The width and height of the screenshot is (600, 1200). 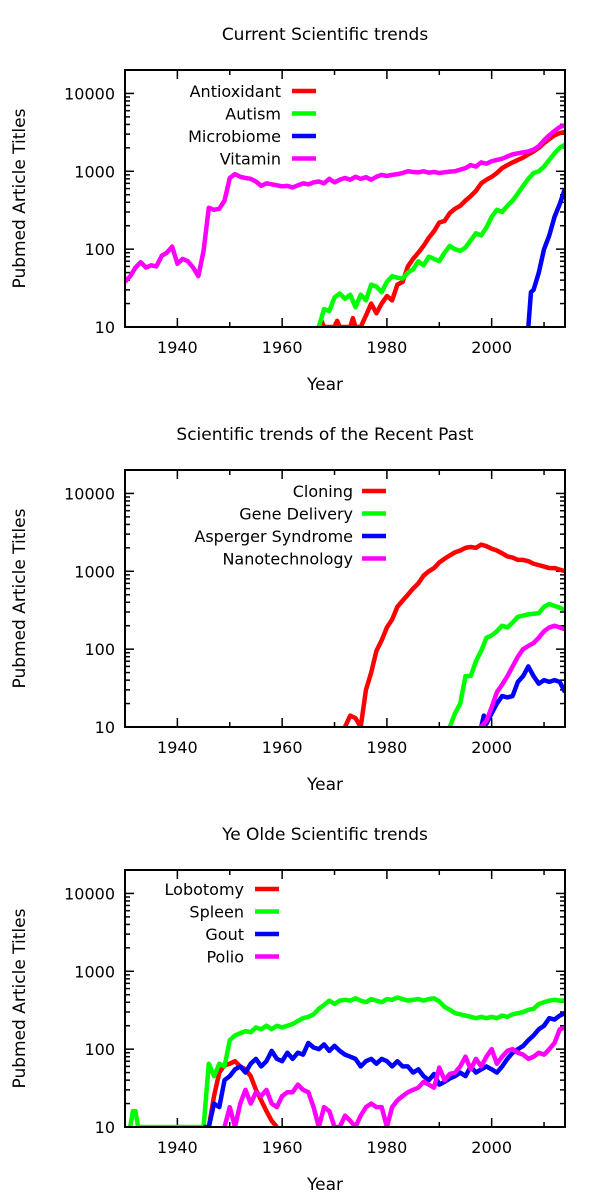 I want to click on legend-label: Gout, so click(x=224, y=934).